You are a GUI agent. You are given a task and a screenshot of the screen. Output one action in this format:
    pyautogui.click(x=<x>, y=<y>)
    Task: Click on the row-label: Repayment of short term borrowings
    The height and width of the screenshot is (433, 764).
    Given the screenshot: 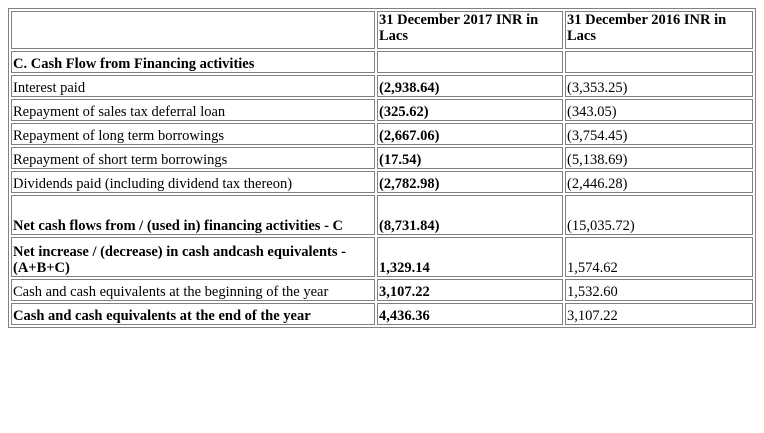 What is the action you would take?
    pyautogui.click(x=193, y=158)
    